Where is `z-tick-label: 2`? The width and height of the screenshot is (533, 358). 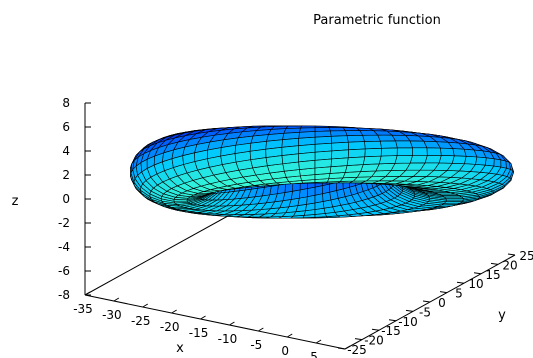 z-tick-label: 2 is located at coordinates (66, 175).